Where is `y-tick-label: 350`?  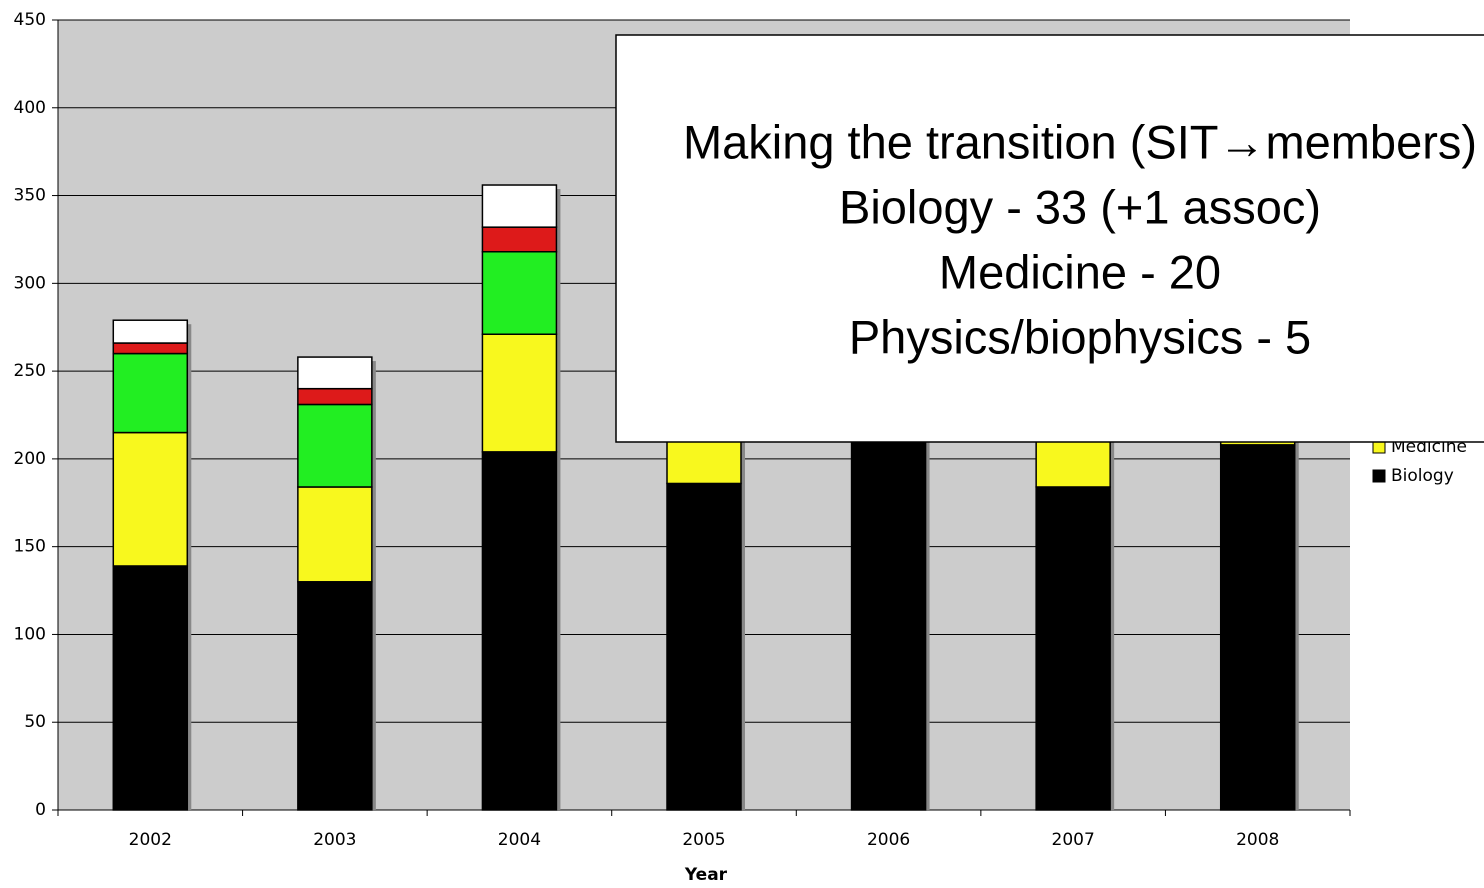
y-tick-label: 350 is located at coordinates (30, 196).